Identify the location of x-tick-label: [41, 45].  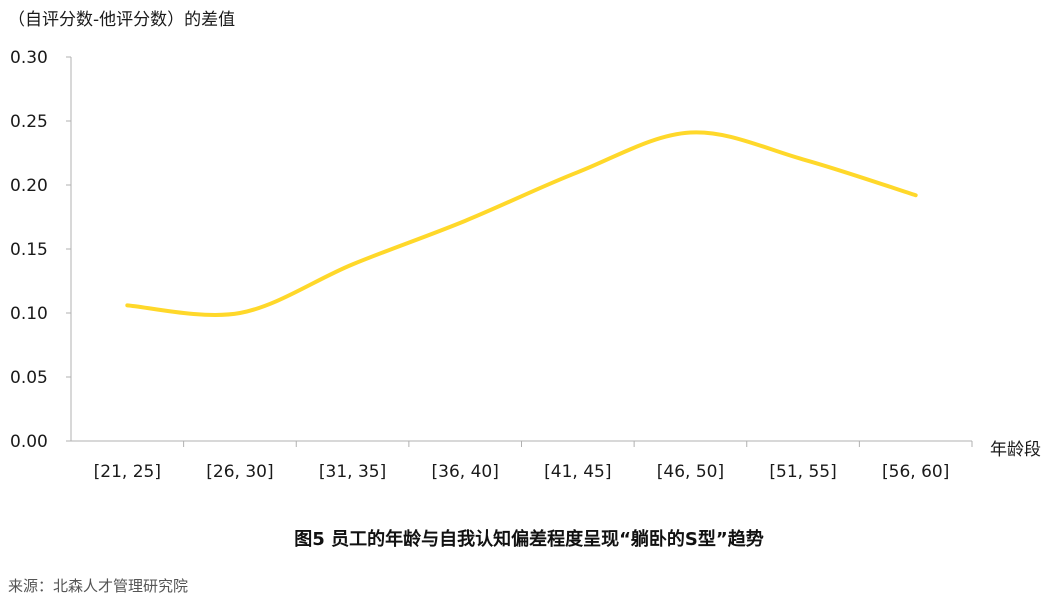
(577, 472).